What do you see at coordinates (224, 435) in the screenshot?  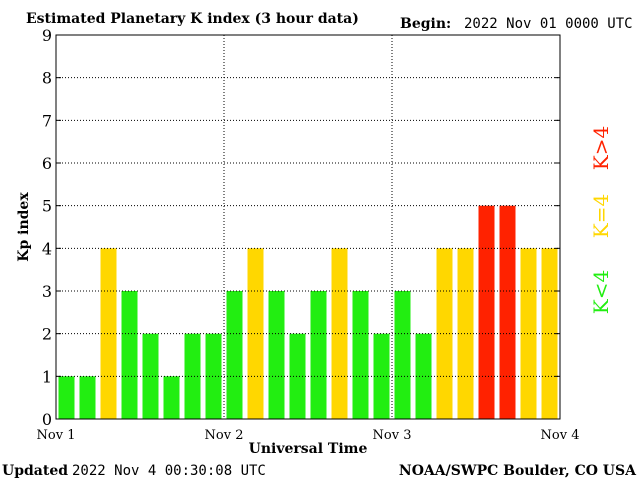 I see `x-tick-label: Nov 2` at bounding box center [224, 435].